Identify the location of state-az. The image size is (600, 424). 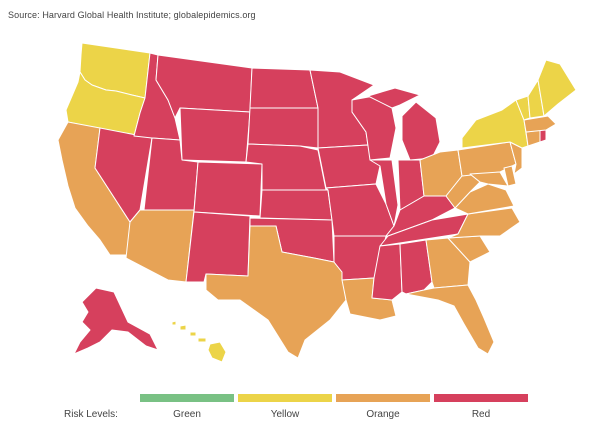
(160, 246).